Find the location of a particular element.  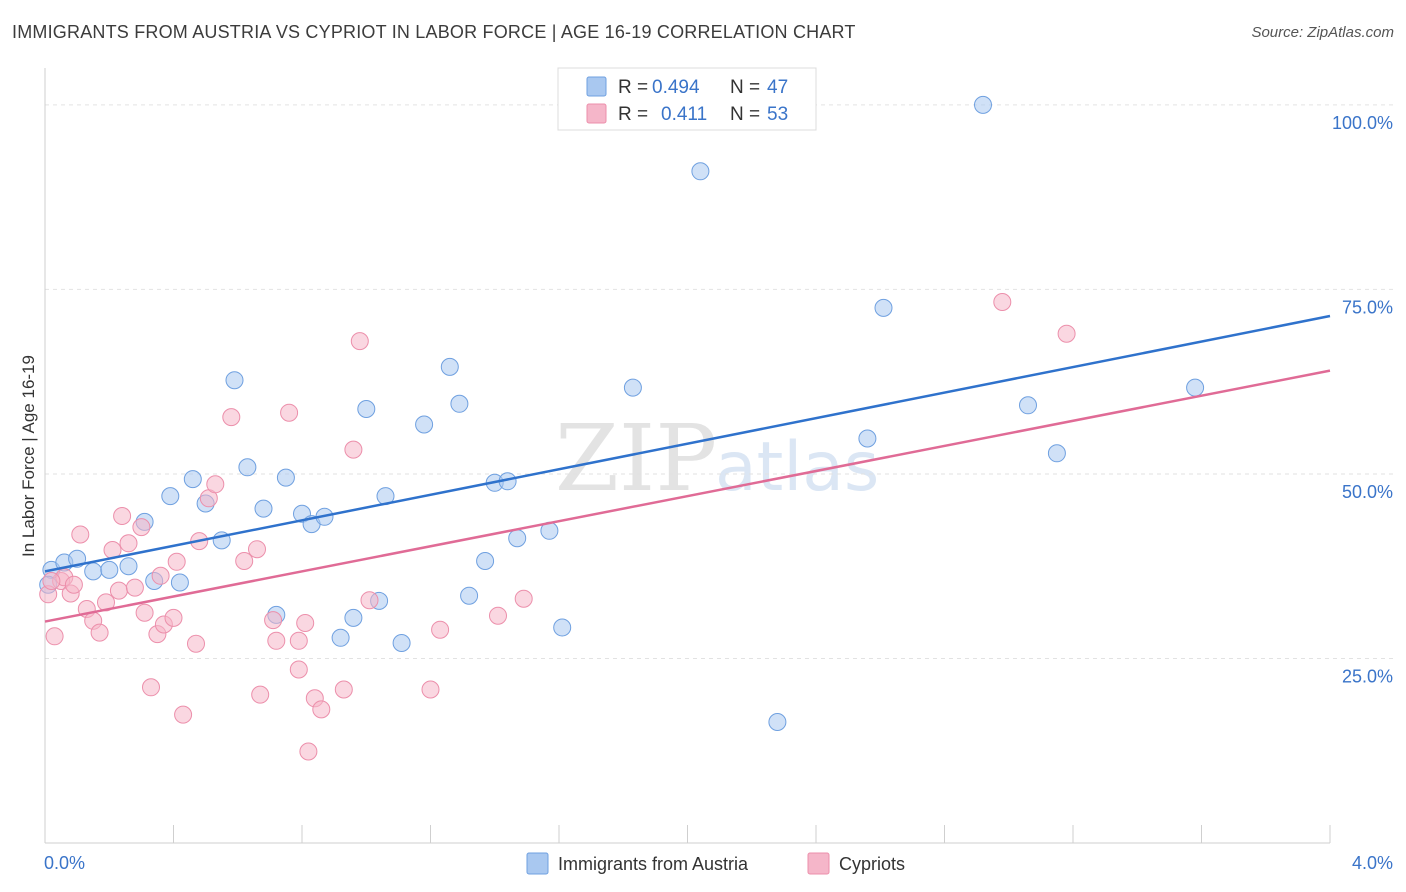

legend-swatch-austria is located at coordinates (596, 86).